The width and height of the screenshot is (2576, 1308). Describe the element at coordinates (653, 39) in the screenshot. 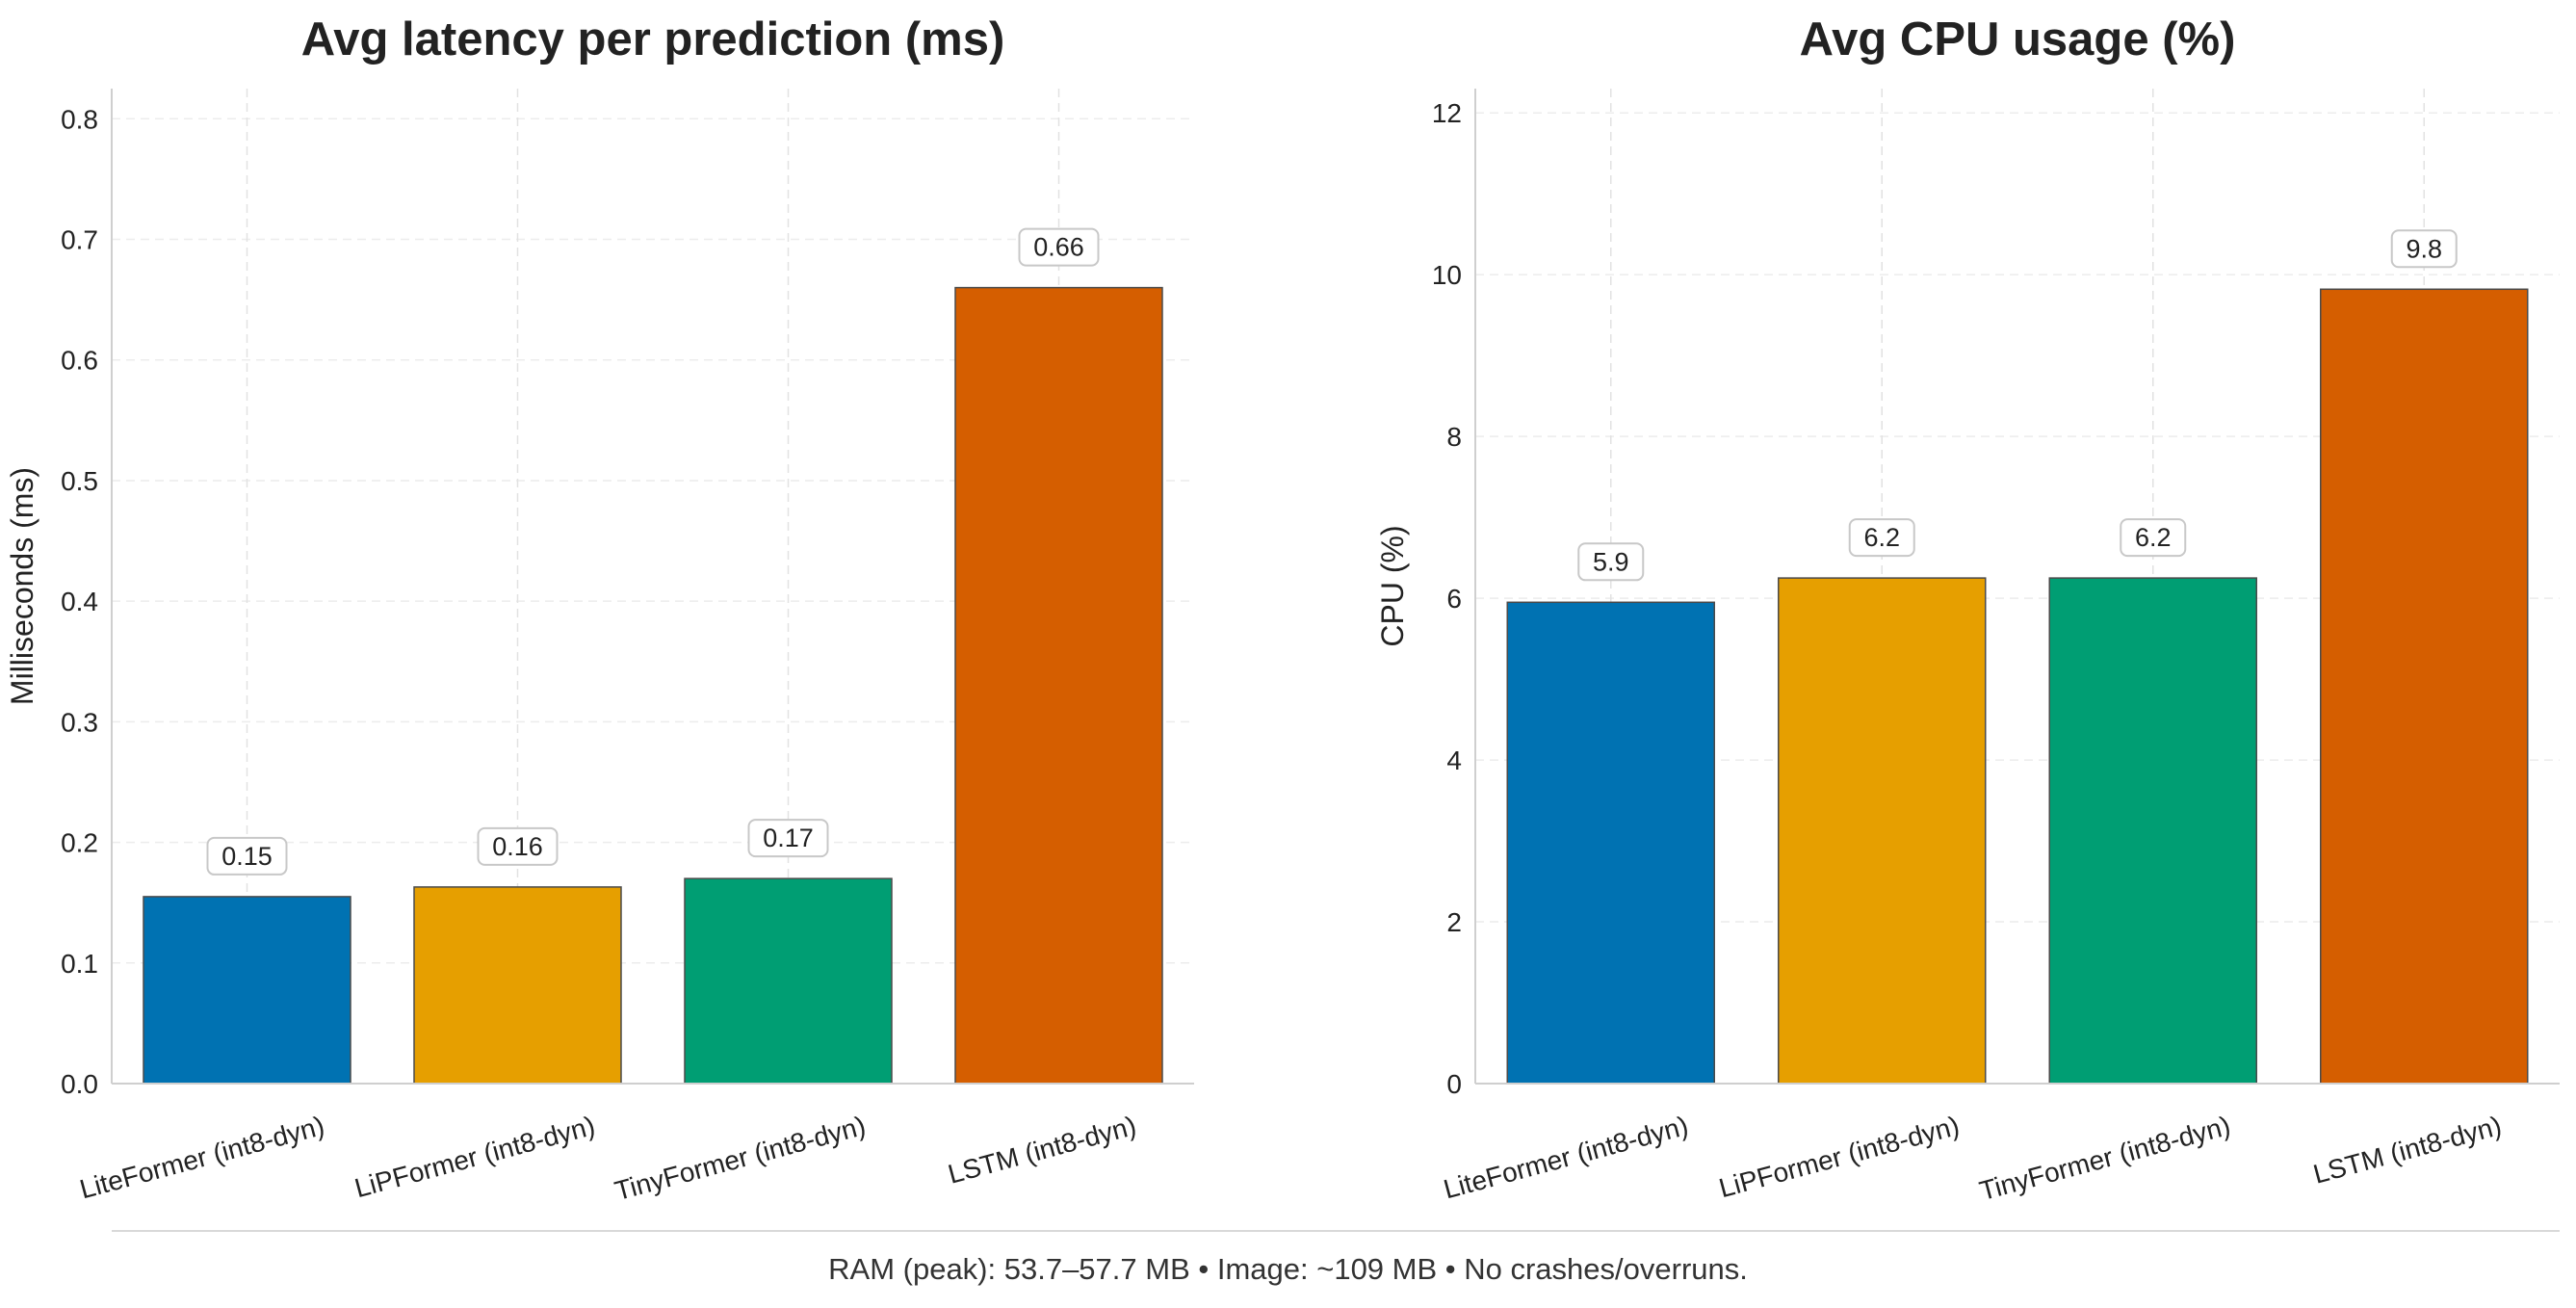

I see `latency-chart-title: Avg latency per prediction (ms)` at that location.